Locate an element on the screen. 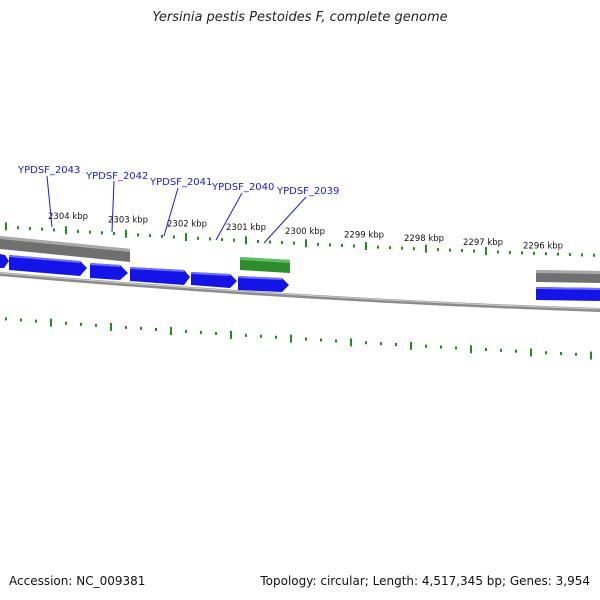 Image resolution: width=600 pixels, height=600 pixels. gene-label: YPDSF_2041 is located at coordinates (180, 182).